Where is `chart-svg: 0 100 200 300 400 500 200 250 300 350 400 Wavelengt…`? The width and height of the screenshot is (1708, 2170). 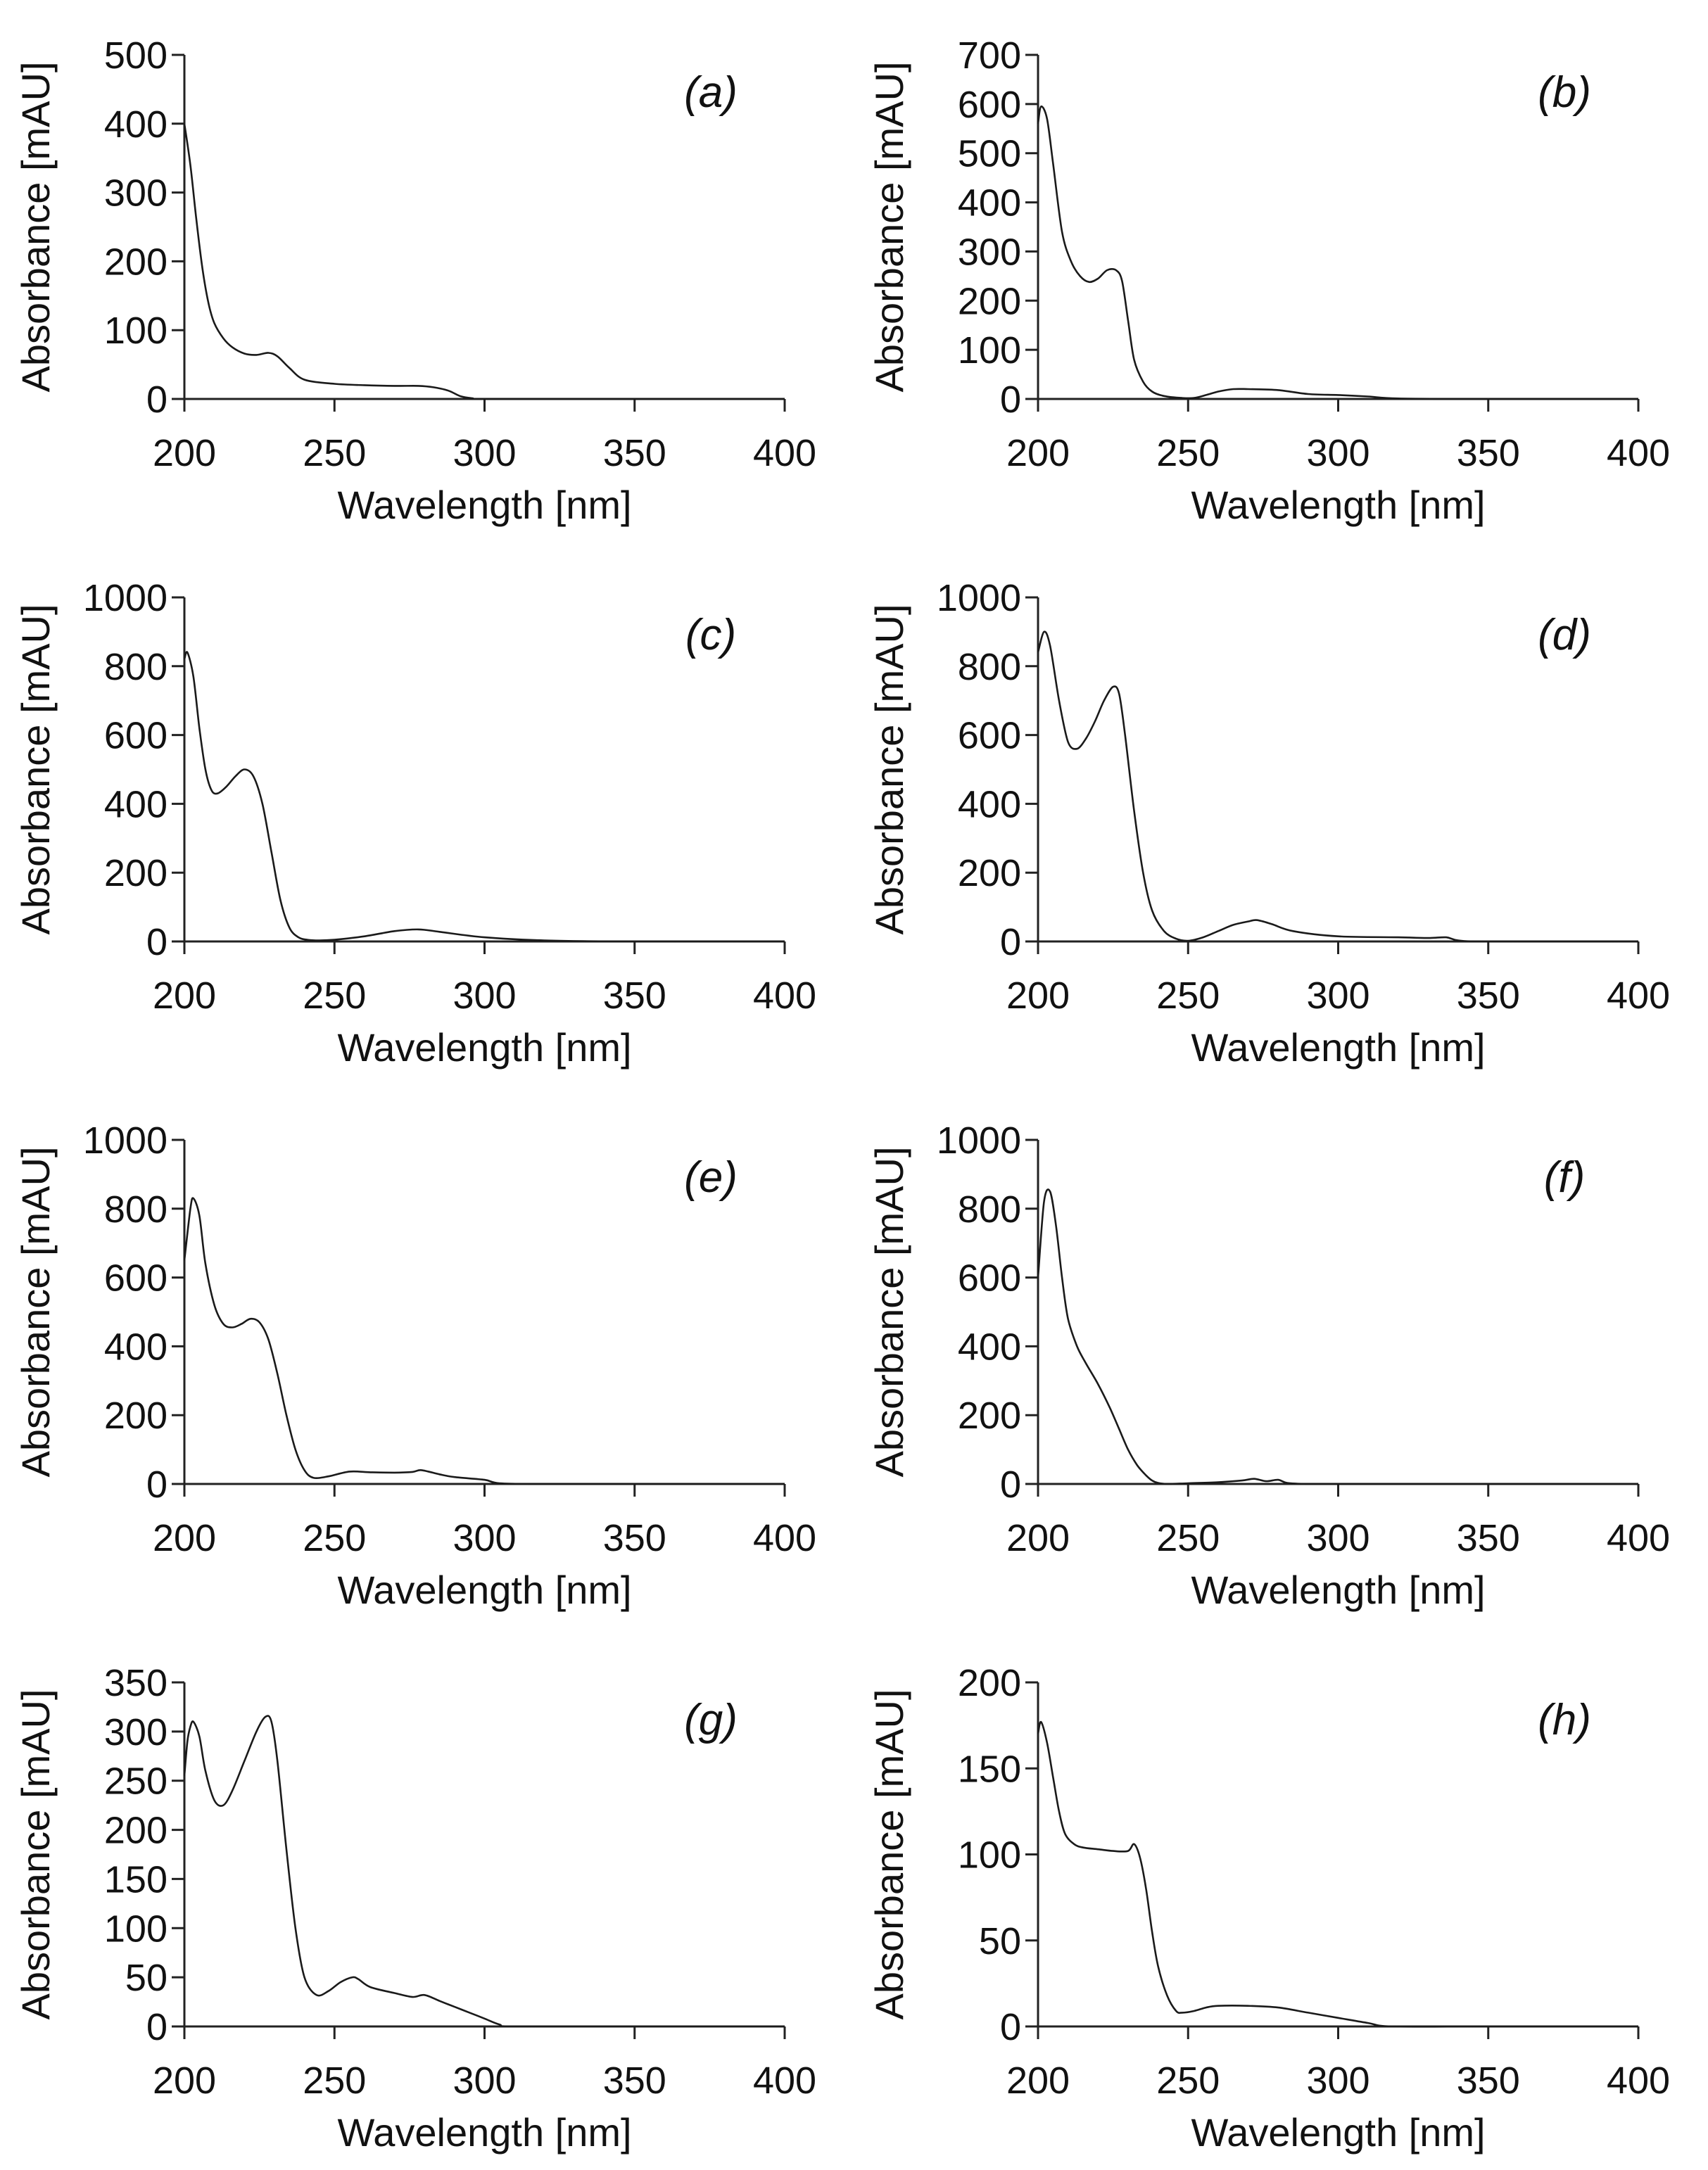
chart-svg: 0 100 200 300 400 500 200 250 300 350 400 Wavelengt… is located at coordinates (414, 281).